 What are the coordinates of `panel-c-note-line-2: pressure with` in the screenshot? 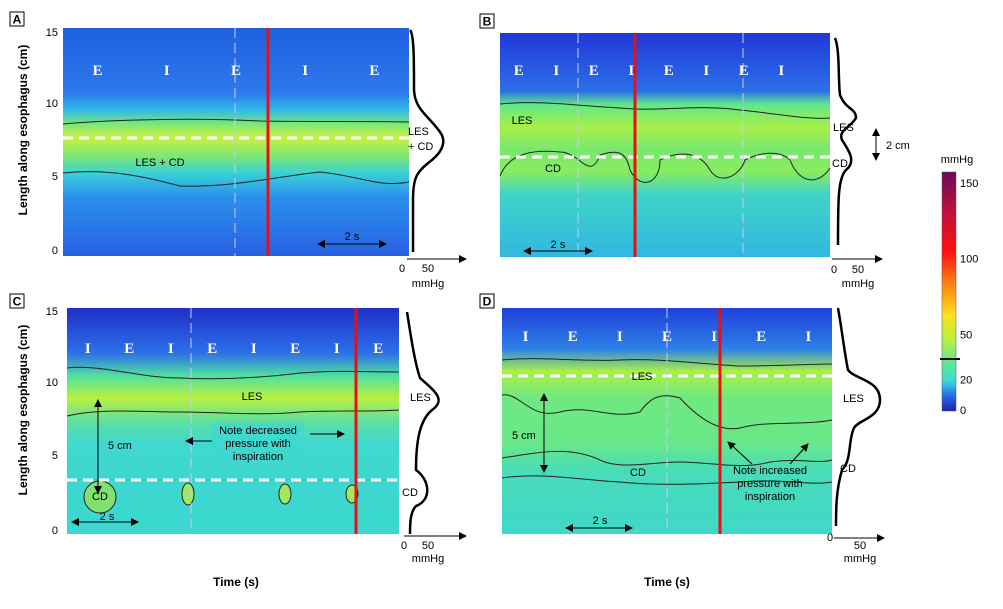 It's located at (257, 444).